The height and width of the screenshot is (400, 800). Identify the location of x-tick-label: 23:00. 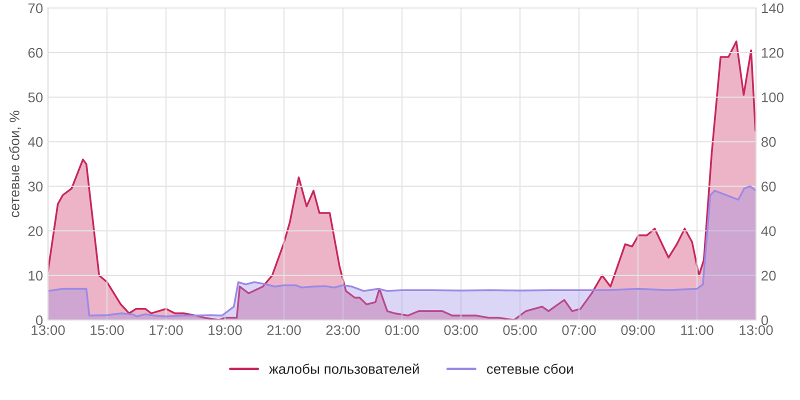
(343, 330).